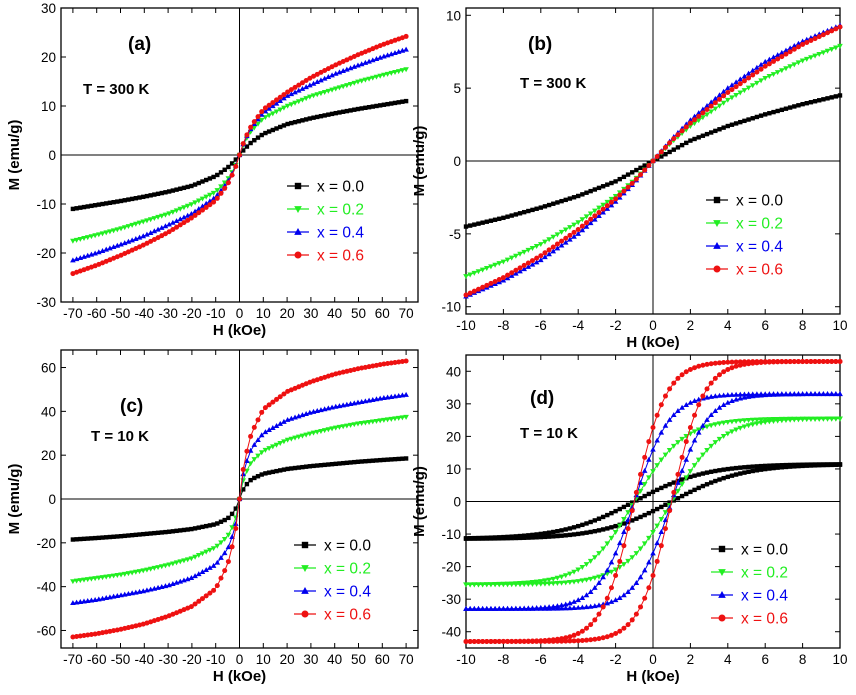 The image size is (856, 695). Describe the element at coordinates (542, 398) in the screenshot. I see `panel-label: (d)` at that location.